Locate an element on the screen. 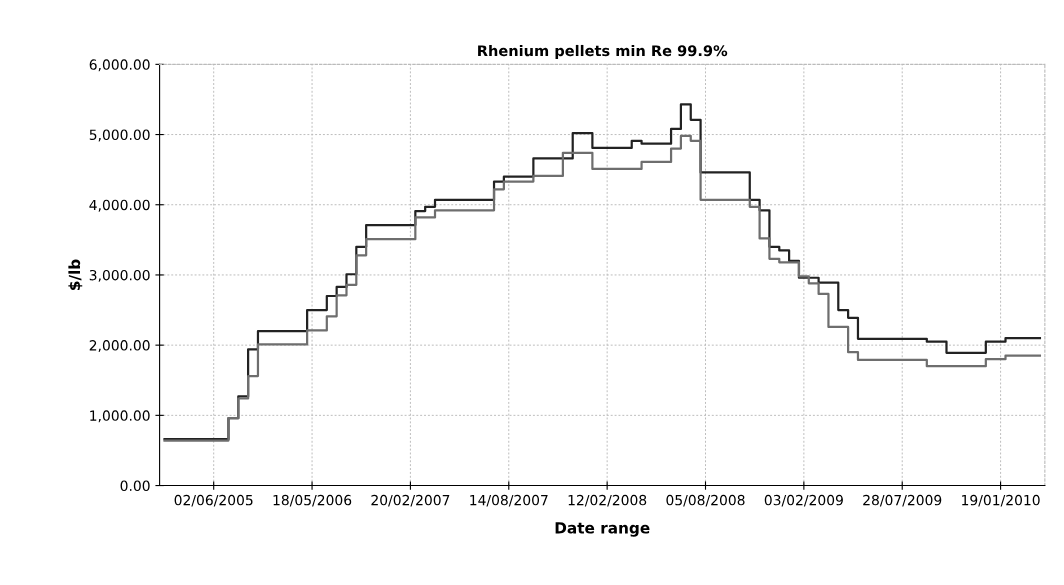 This screenshot has height=585, width=1064. x-tick-label: 14/08/2007 is located at coordinates (509, 500).